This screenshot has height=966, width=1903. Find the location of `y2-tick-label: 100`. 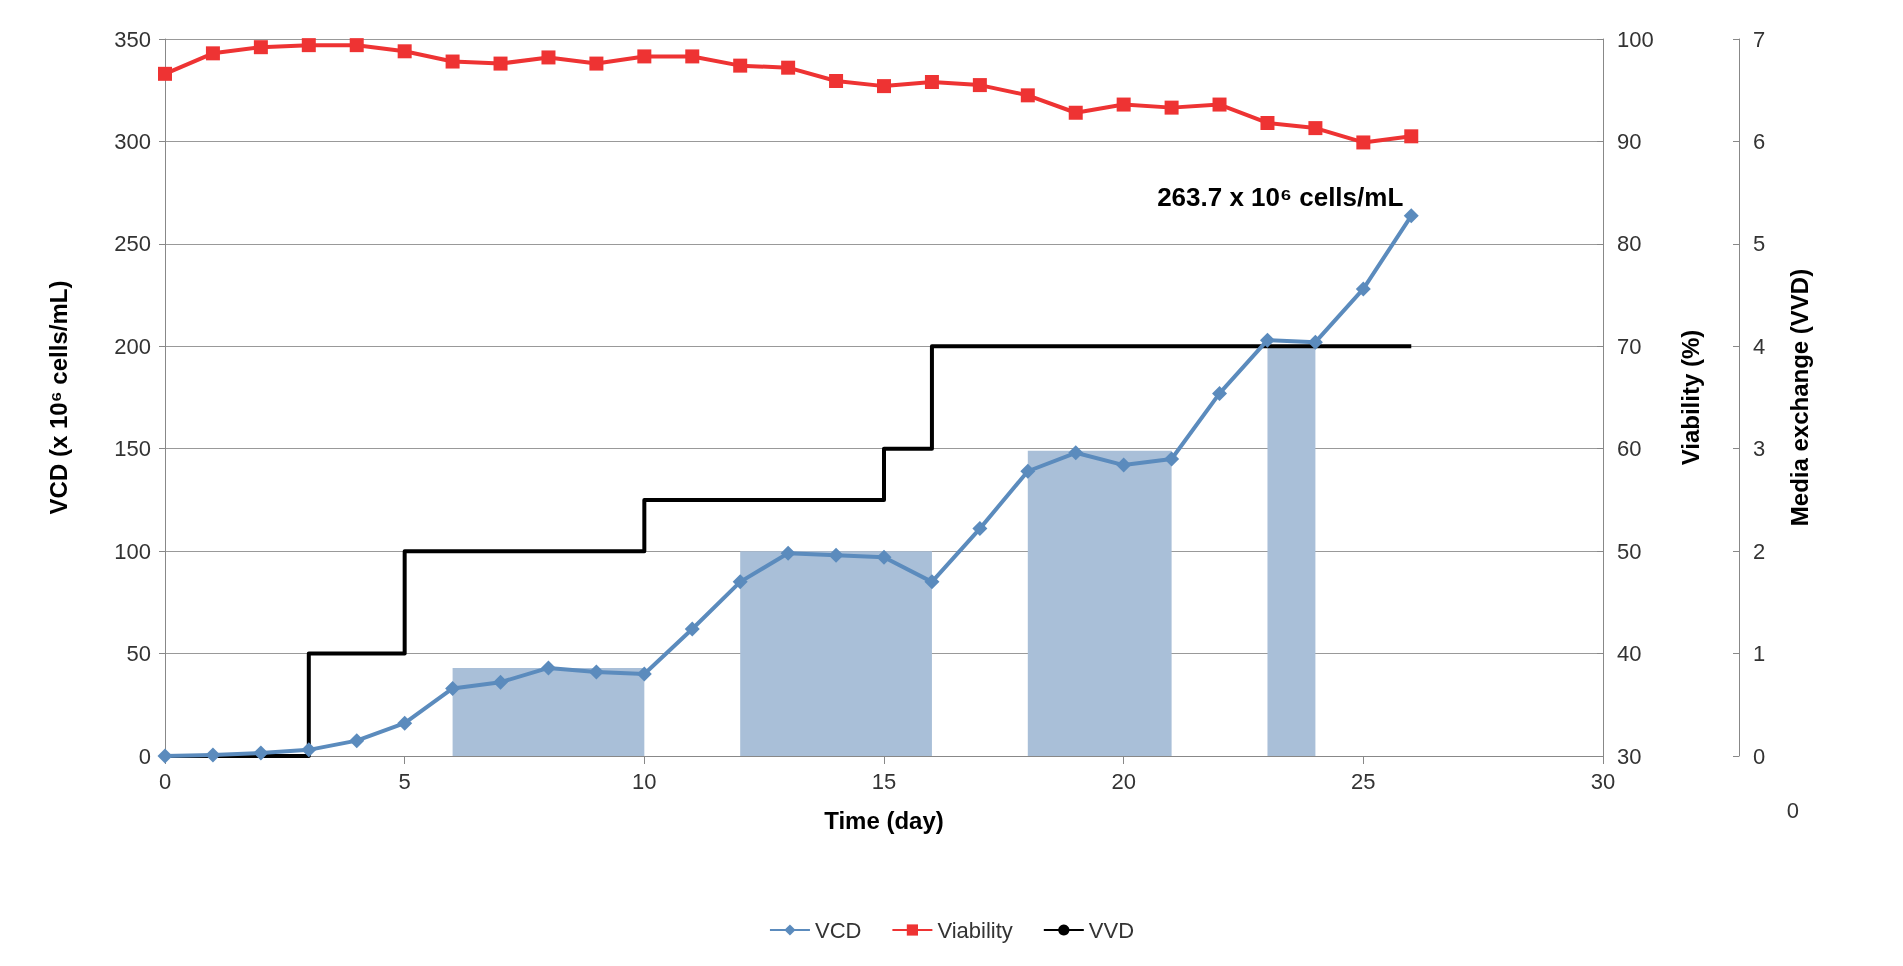

y2-tick-label: 100 is located at coordinates (1635, 39).